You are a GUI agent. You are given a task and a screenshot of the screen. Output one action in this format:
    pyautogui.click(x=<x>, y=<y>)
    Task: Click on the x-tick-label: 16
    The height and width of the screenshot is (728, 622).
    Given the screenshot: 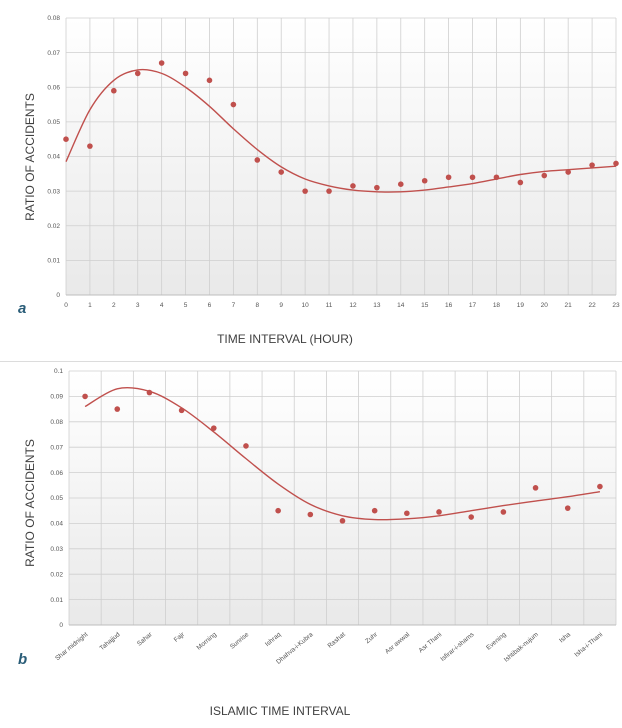 What is the action you would take?
    pyautogui.click(x=449, y=305)
    